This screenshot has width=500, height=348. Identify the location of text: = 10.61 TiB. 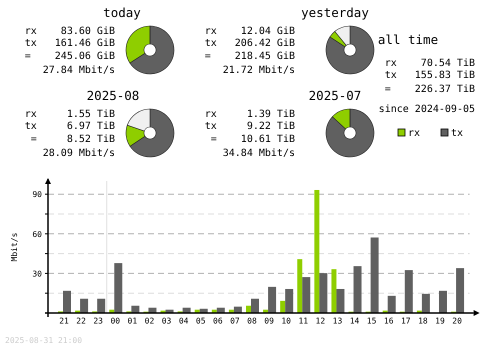
(252, 139).